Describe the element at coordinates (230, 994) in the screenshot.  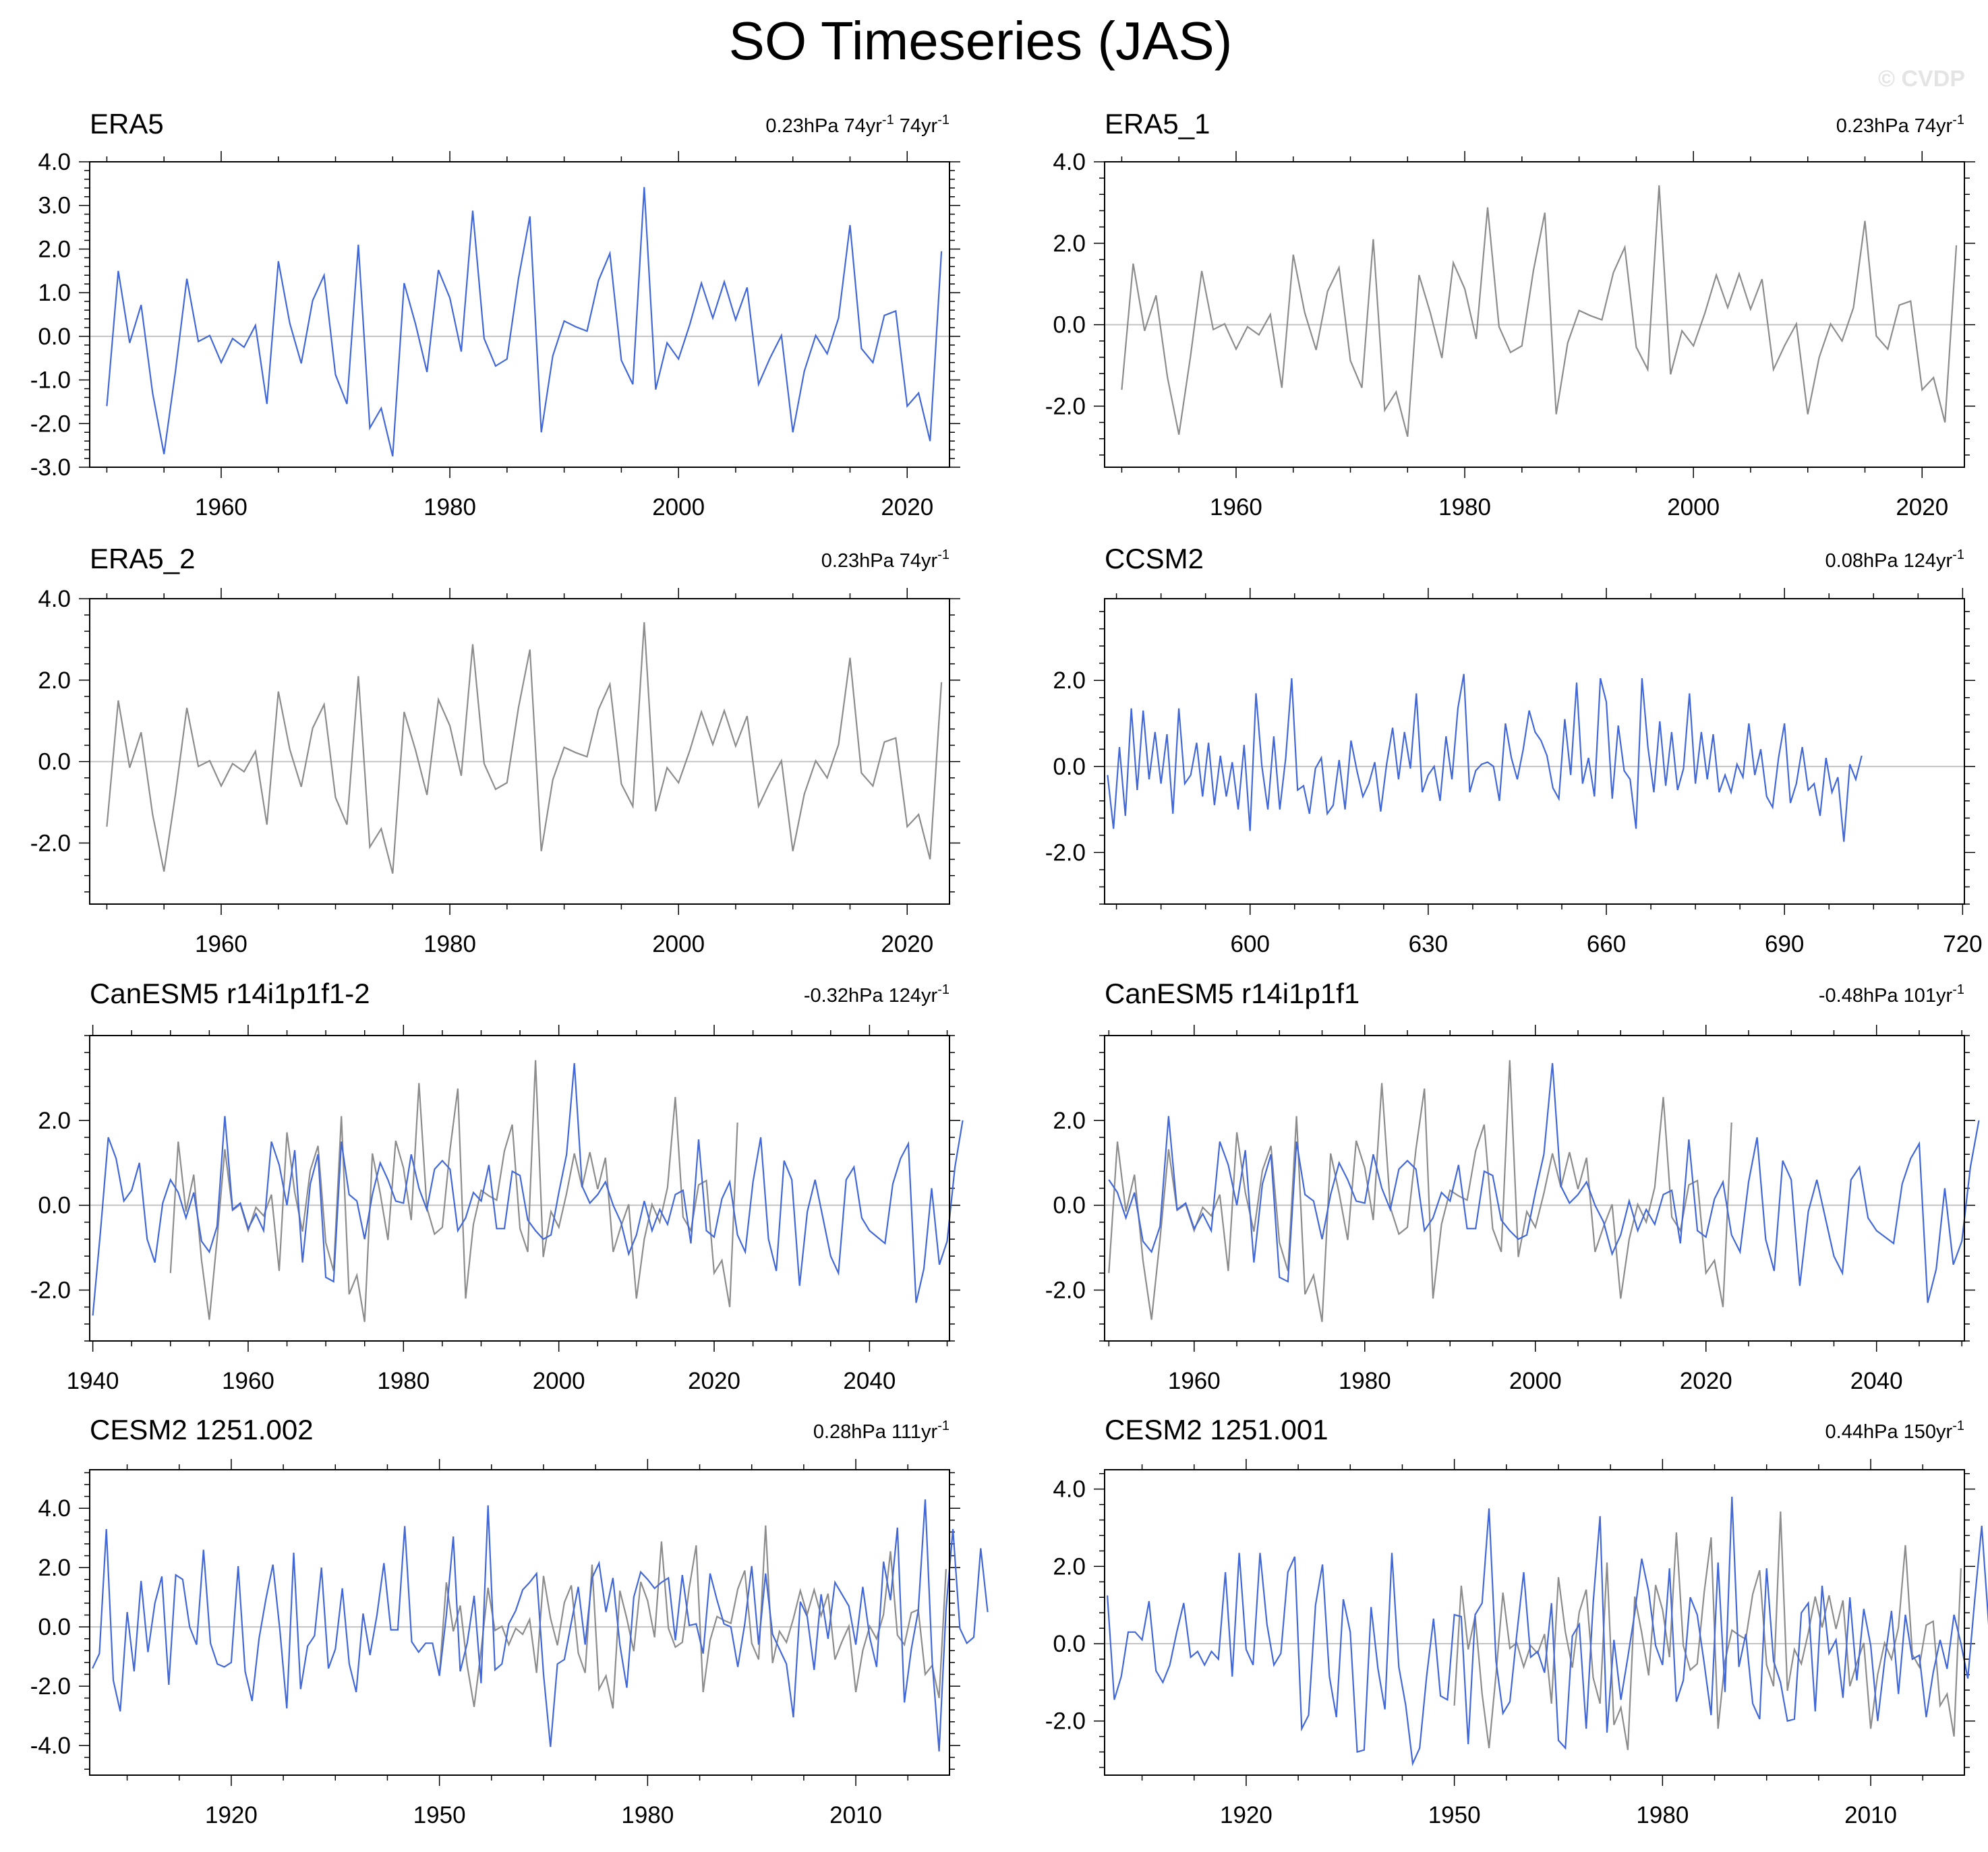
I see `panel-title: CanESM5 r14i1p1f1-2` at that location.